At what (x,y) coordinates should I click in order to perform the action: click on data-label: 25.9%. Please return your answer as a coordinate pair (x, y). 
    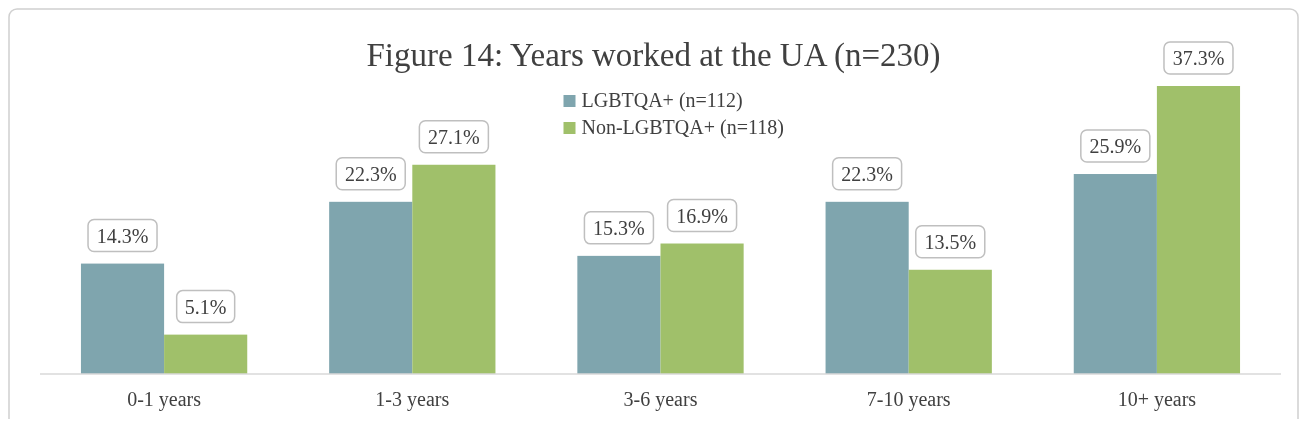
    Looking at the image, I should click on (1115, 146).